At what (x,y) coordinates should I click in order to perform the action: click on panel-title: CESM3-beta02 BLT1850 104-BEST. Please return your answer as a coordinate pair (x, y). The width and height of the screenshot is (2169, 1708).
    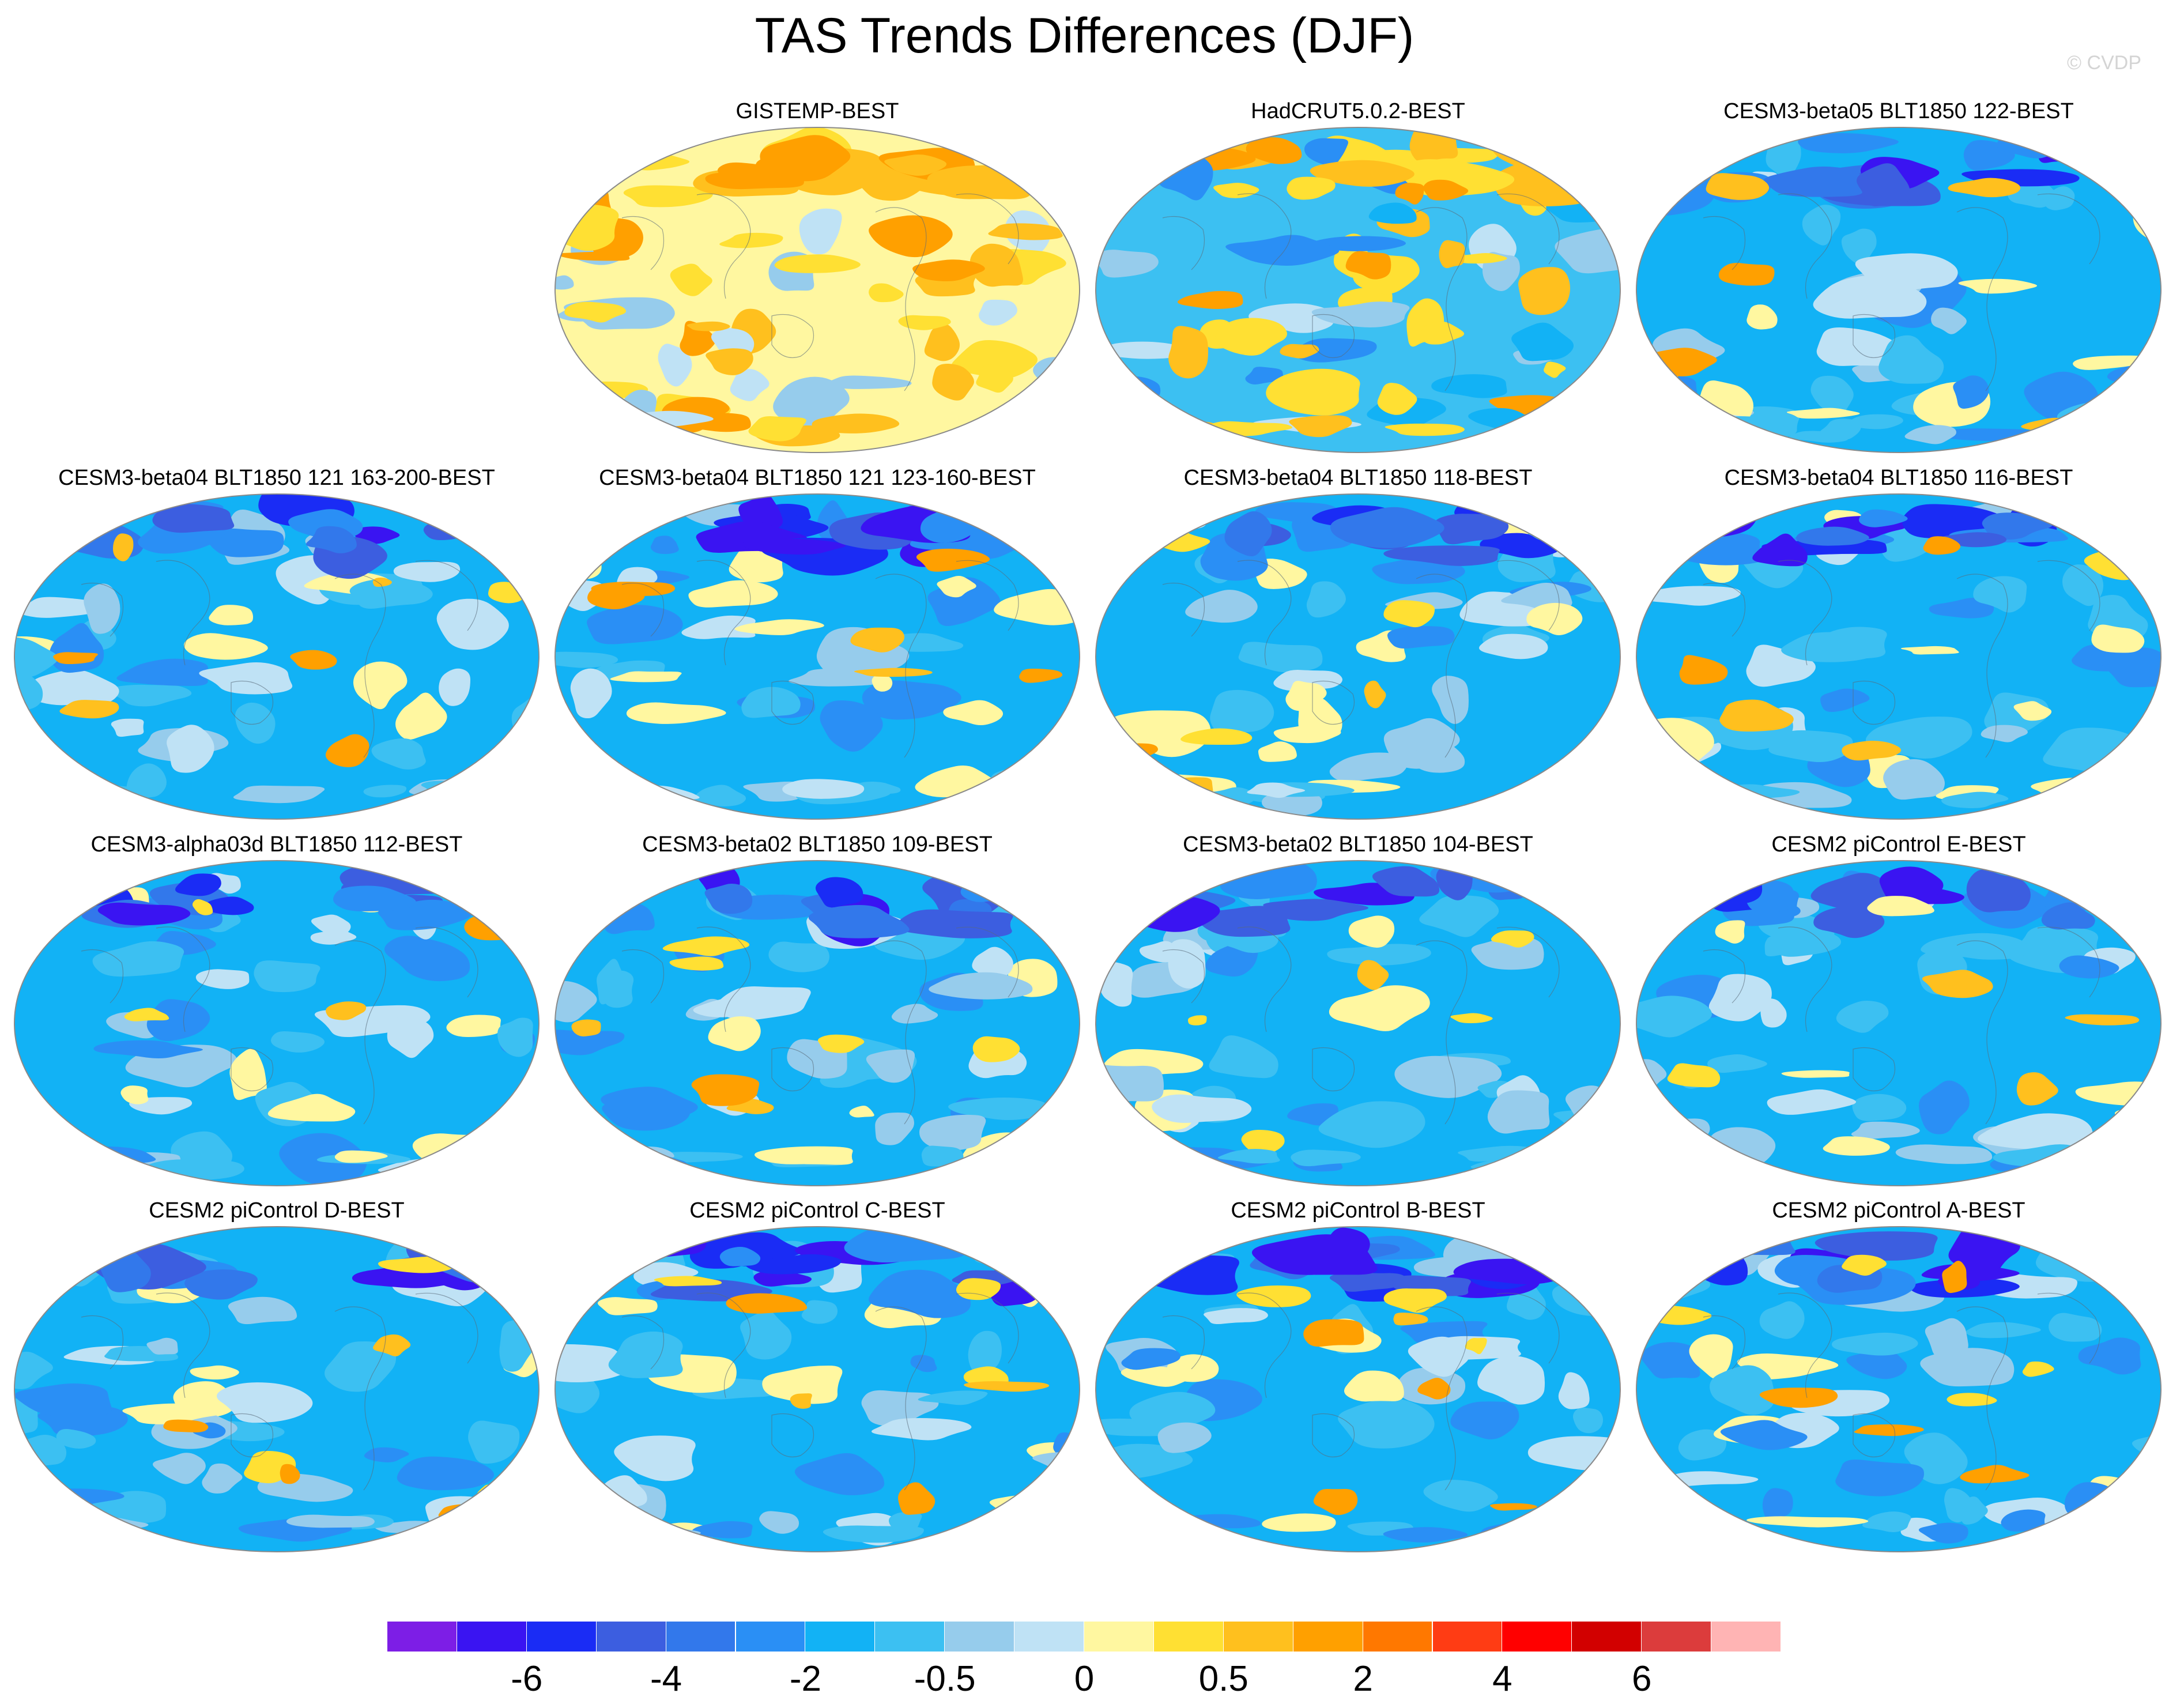
    Looking at the image, I should click on (1358, 844).